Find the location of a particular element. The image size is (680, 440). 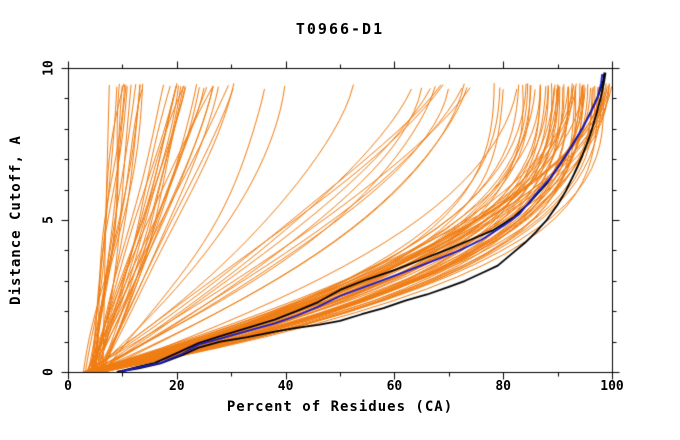

y-tick-label: 0 is located at coordinates (49, 372).